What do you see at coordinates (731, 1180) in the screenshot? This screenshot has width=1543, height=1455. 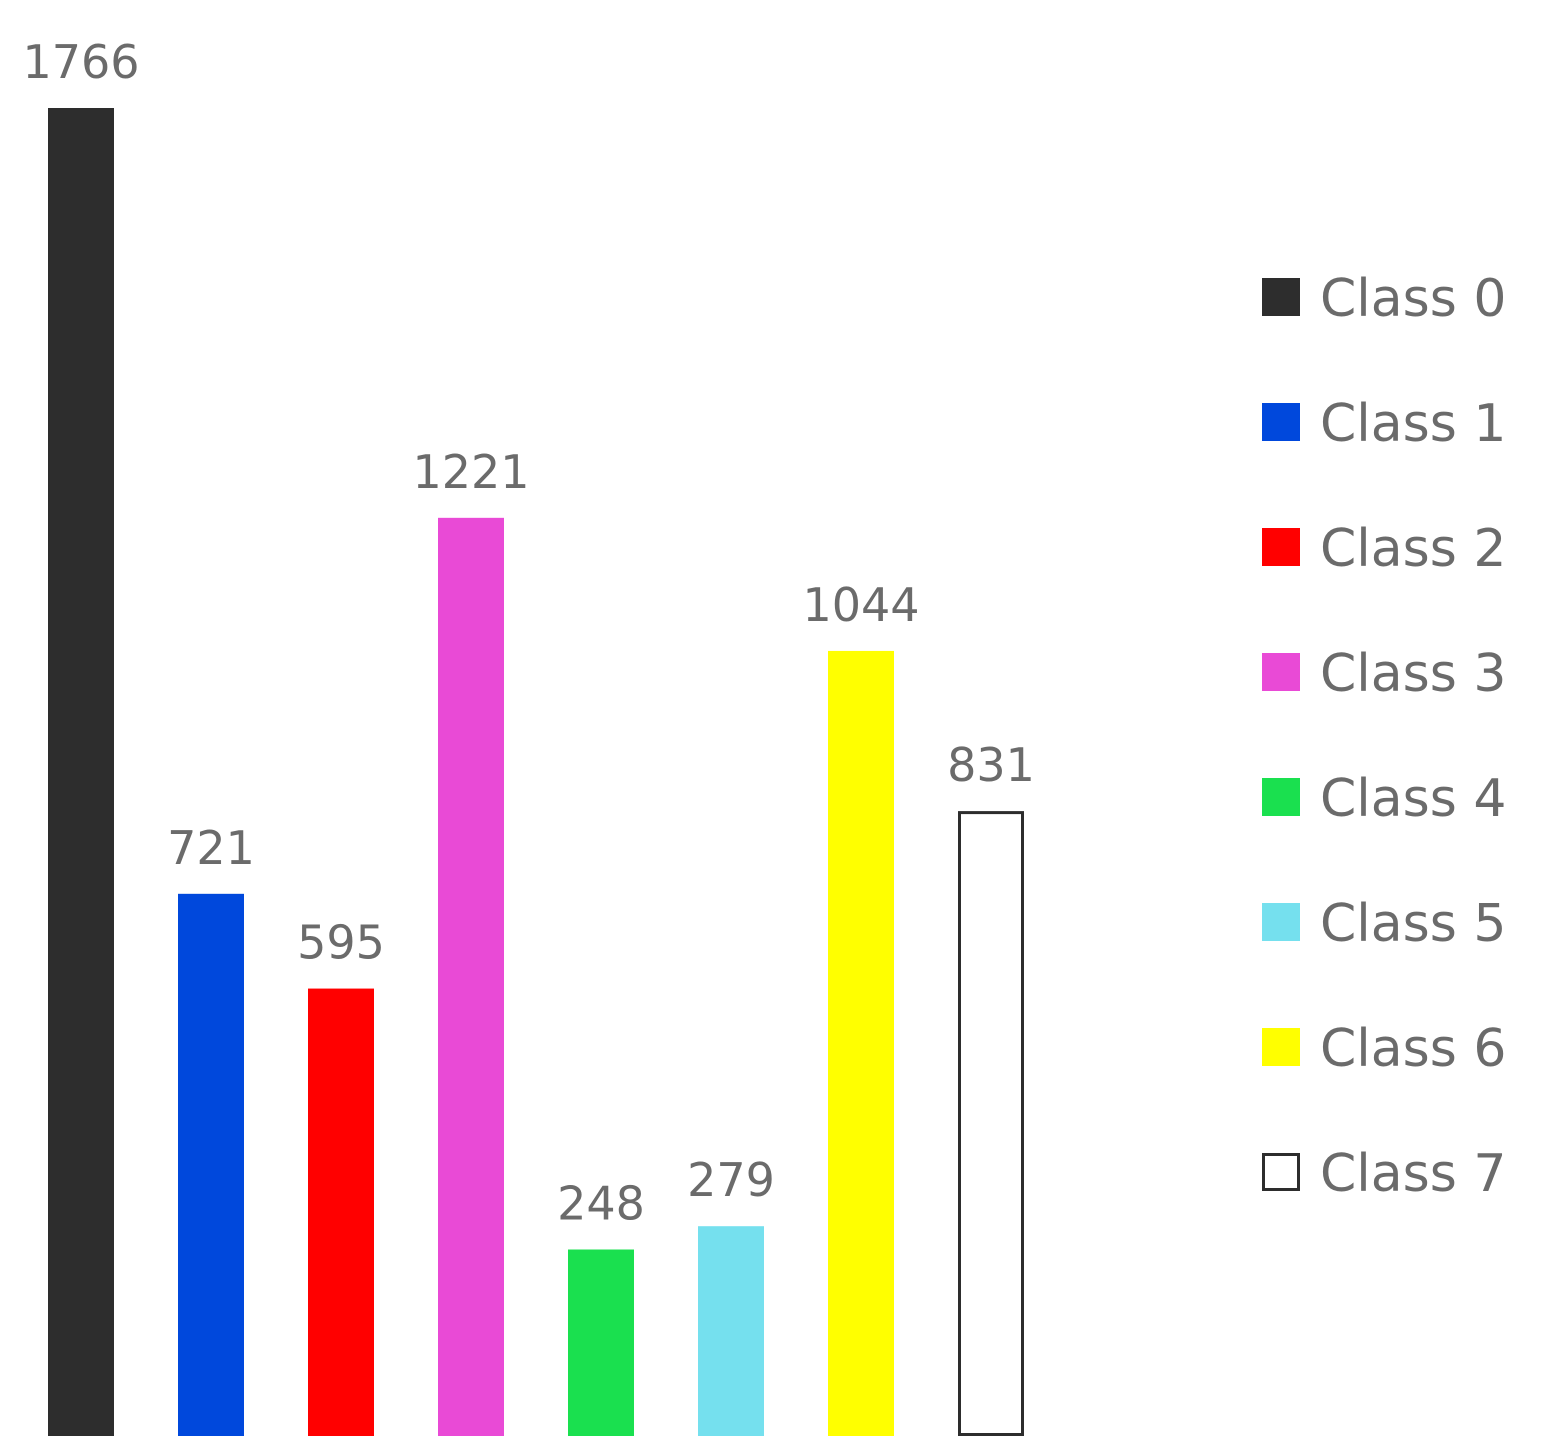 I see `data-label-class-5: 279` at bounding box center [731, 1180].